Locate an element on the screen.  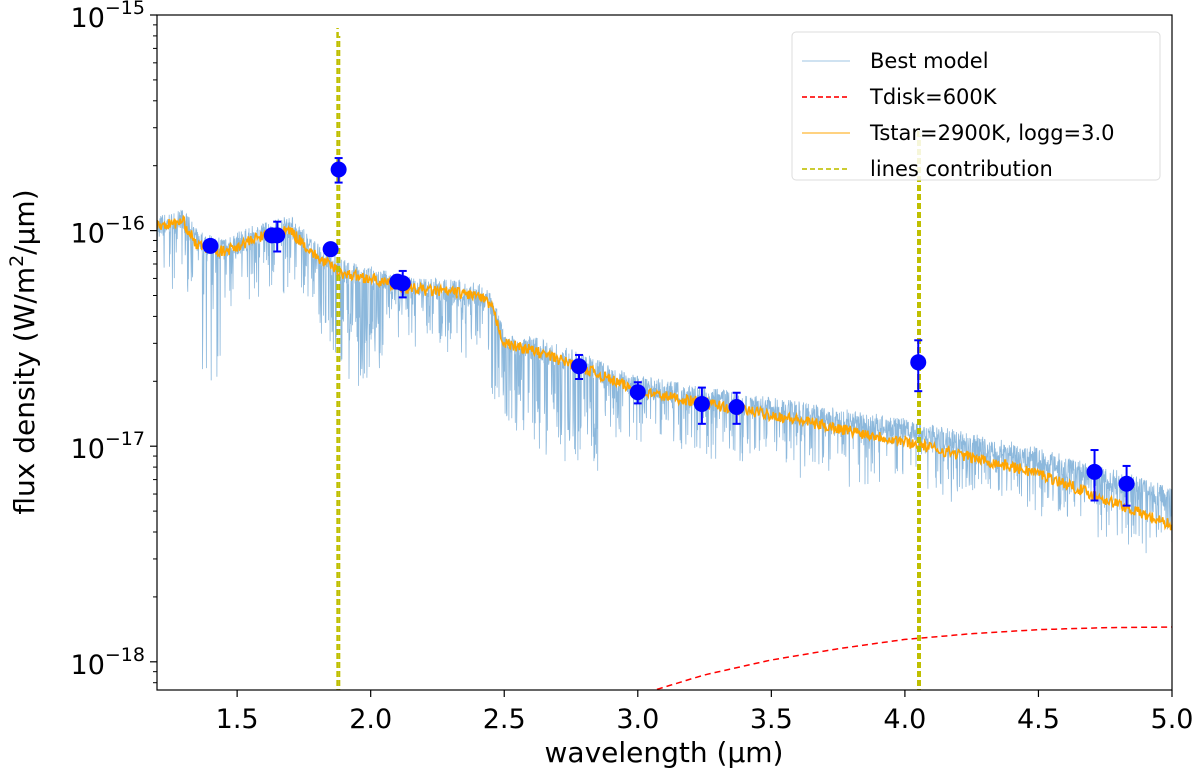
y-axis: 10−15 10−16 10−17 10−18 is located at coordinates (114, 342).